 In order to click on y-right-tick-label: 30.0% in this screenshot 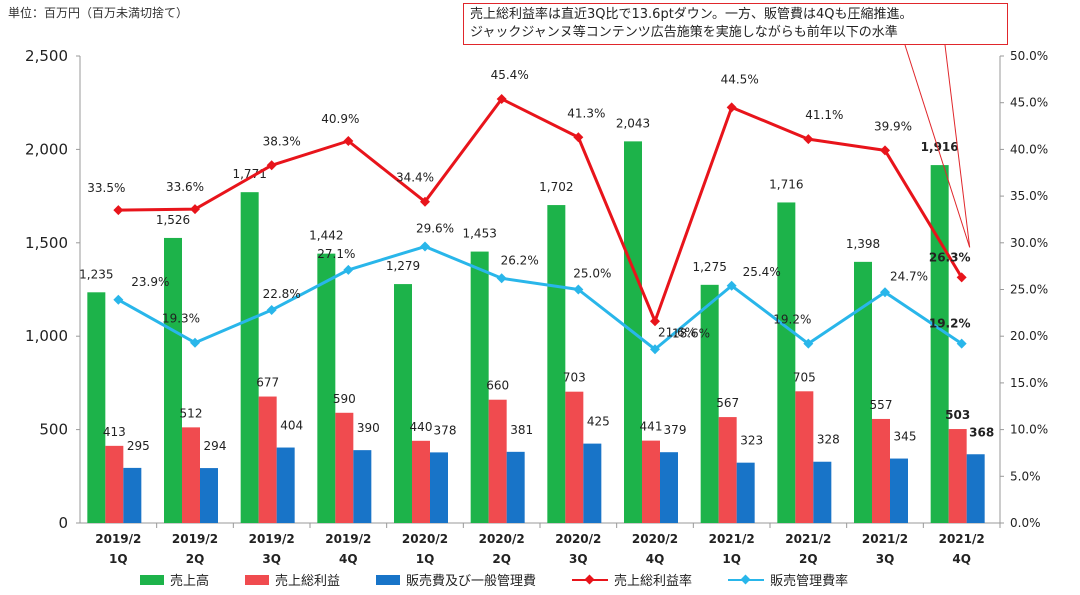, I will do `click(1029, 243)`.